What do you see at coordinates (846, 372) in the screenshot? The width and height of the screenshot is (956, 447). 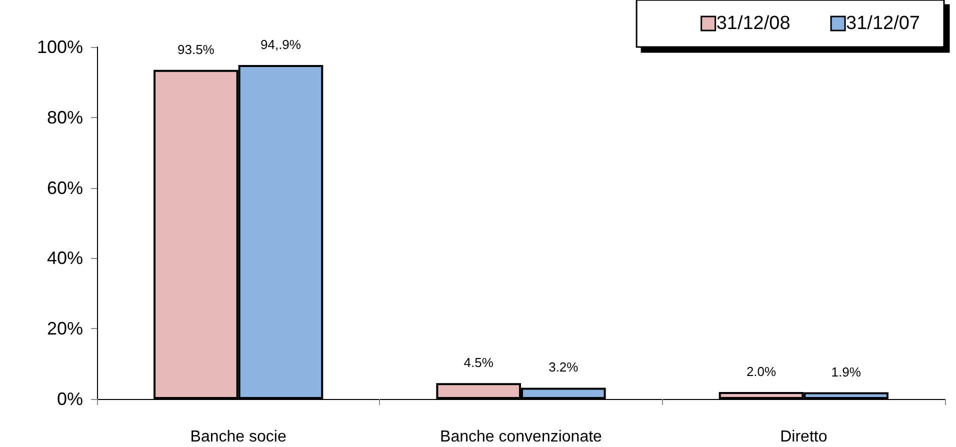 I see `data-label: 1.9%` at bounding box center [846, 372].